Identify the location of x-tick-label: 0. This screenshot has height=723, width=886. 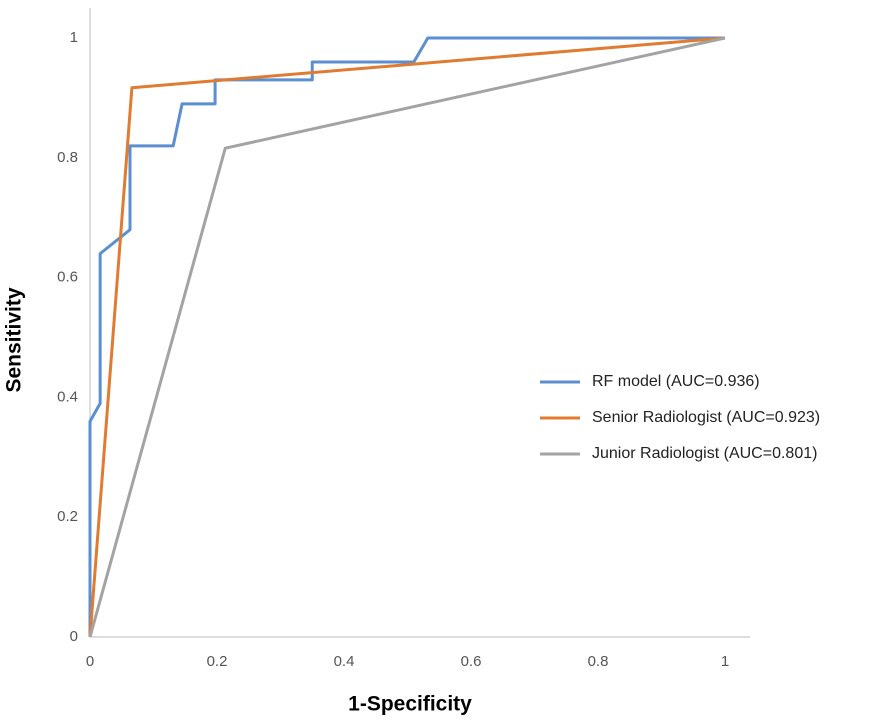
(90, 661).